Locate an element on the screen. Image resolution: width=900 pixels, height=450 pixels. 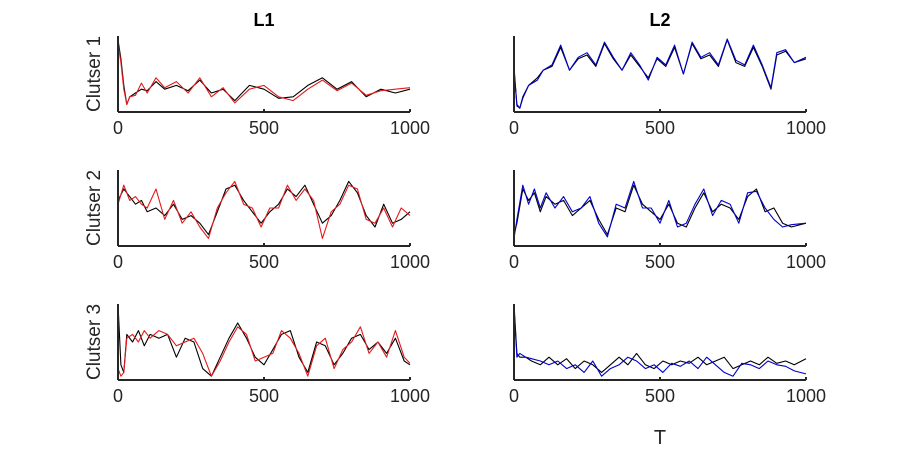
panel-r1-c2: 0 500 1000 is located at coordinates (667, 87).